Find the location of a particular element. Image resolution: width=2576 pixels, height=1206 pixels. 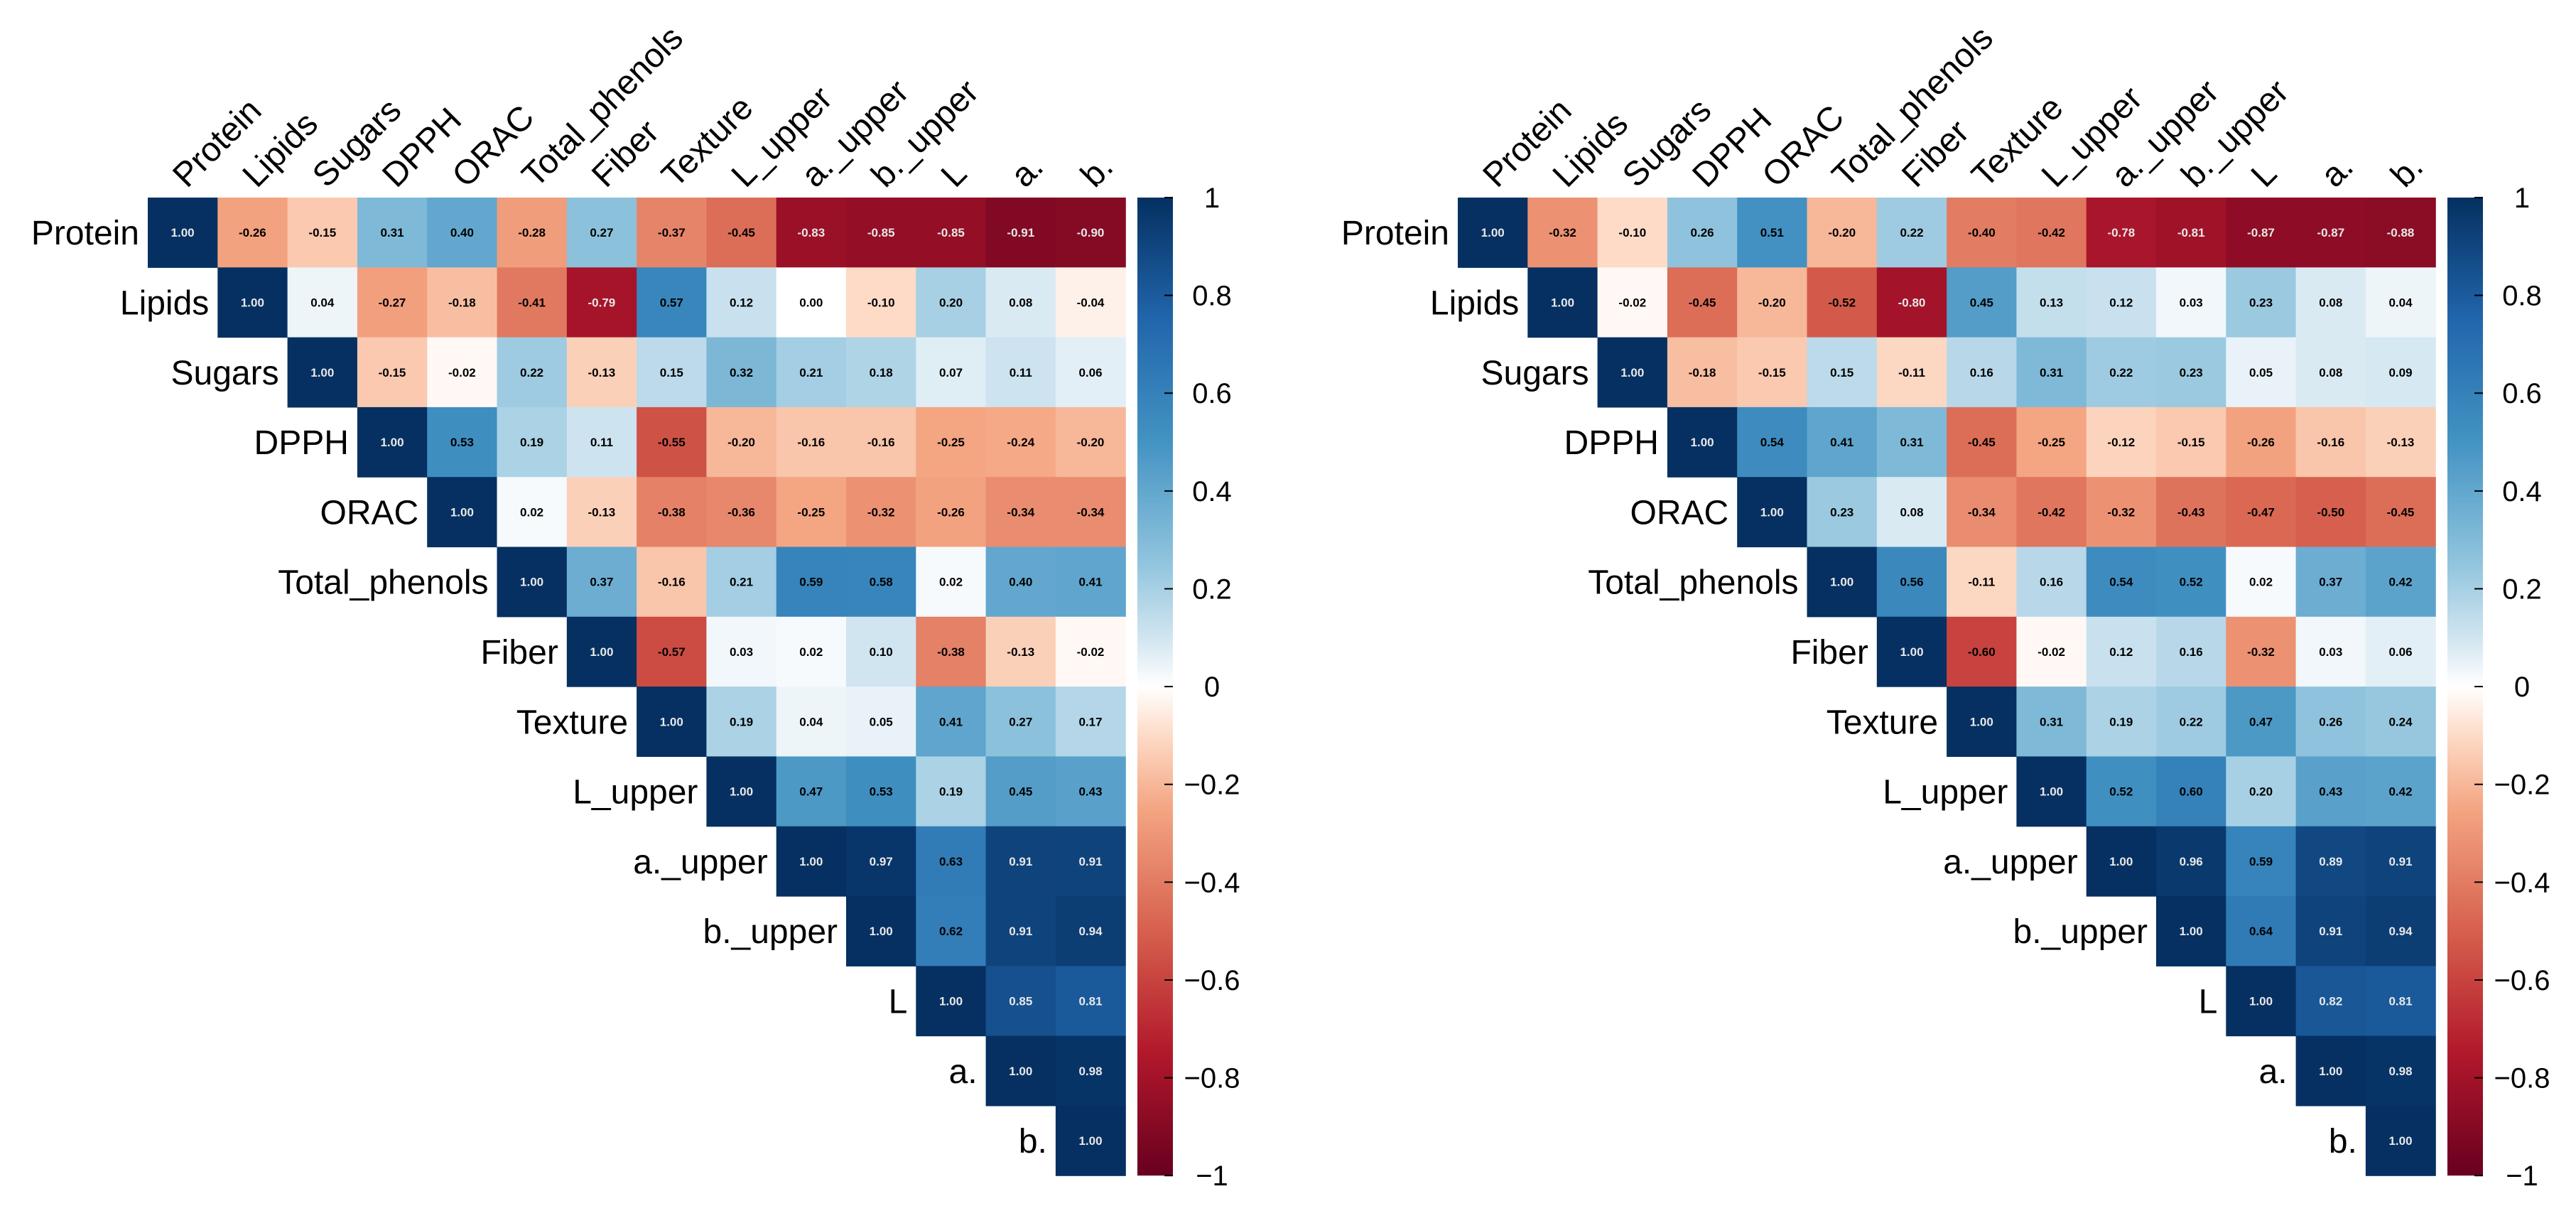

cell-value-label: -0.87 is located at coordinates (2261, 232).